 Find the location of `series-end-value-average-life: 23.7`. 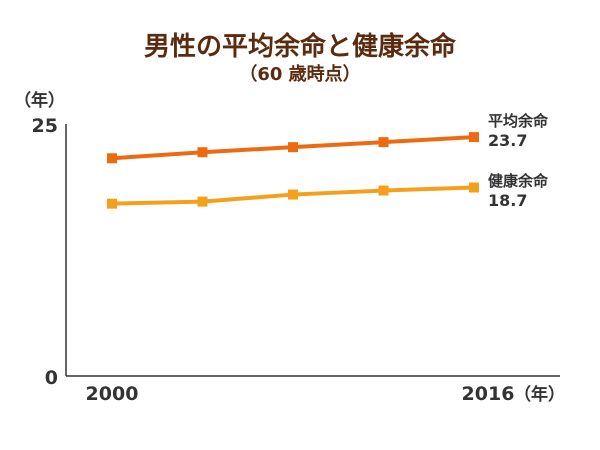

series-end-value-average-life: 23.7 is located at coordinates (507, 140).